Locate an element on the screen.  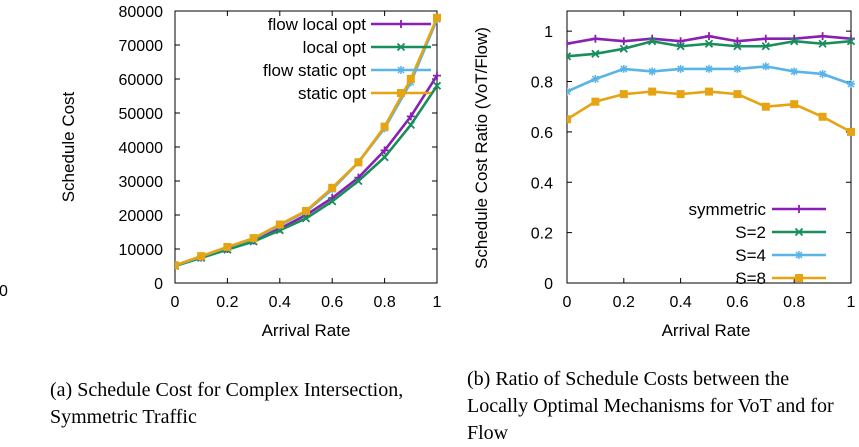
chart-a-legend-label-0: flow local opt is located at coordinates (317, 24).